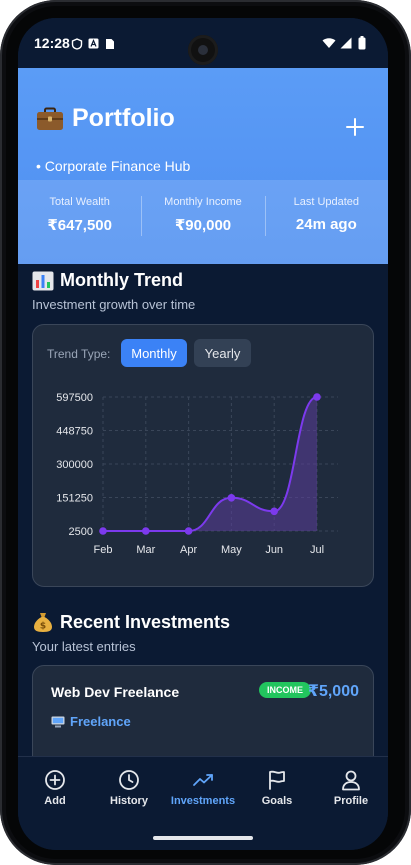 This screenshot has width=411, height=865. Describe the element at coordinates (285, 690) in the screenshot. I see `income-badge: INCOME` at that location.